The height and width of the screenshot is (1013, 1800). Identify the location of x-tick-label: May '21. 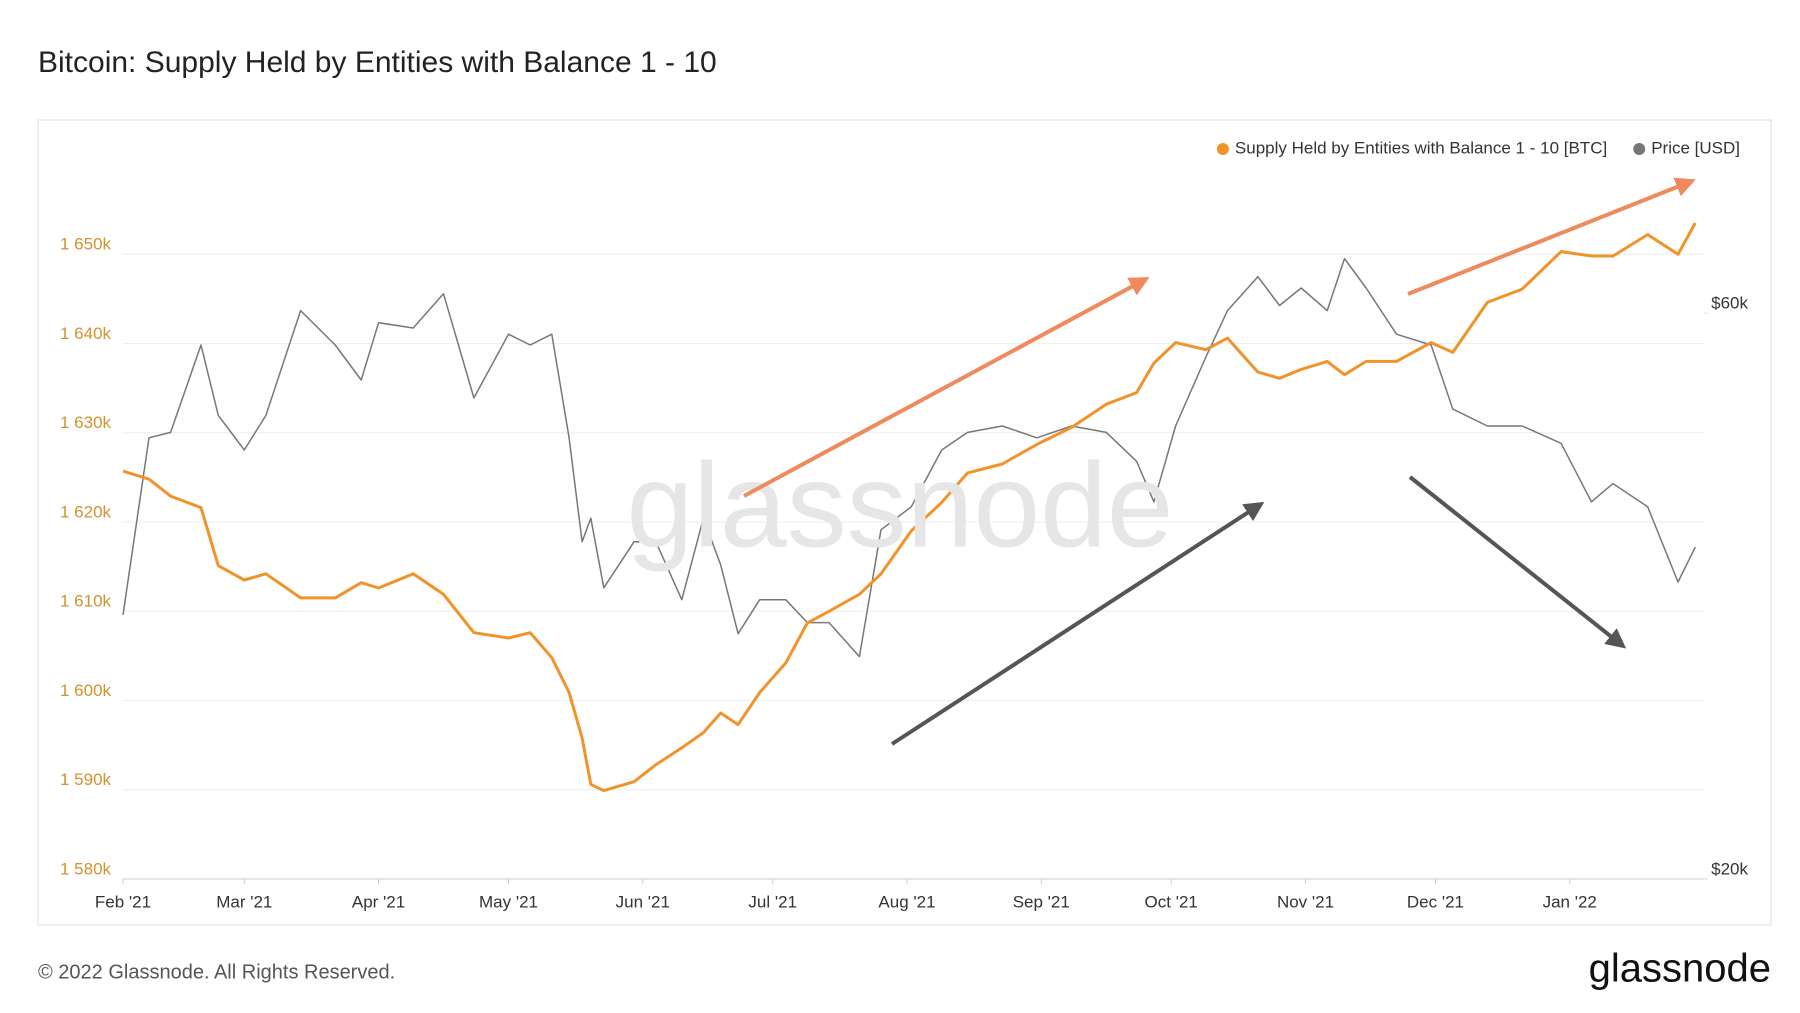
(508, 901).